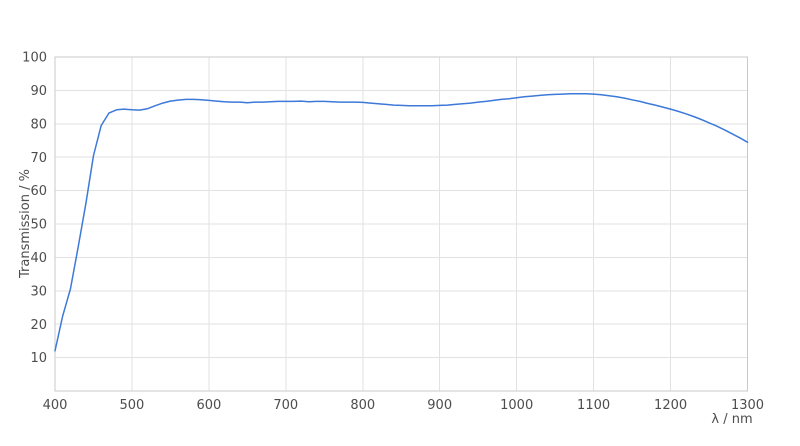 The image size is (800, 446). I want to click on y-tick-label: 100, so click(34, 58).